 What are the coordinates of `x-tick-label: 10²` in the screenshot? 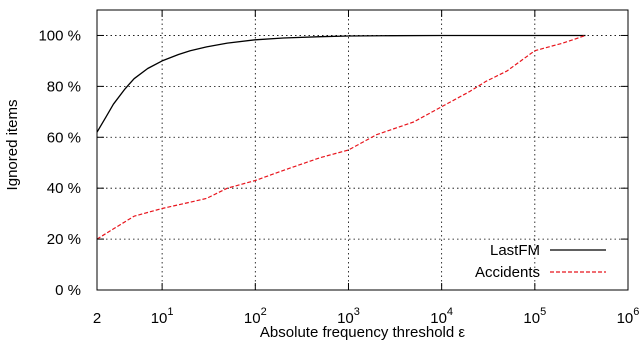 It's located at (255, 316).